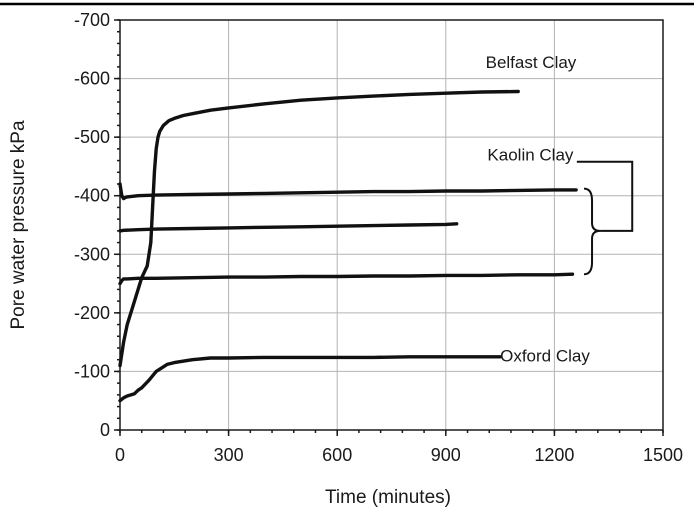 This screenshot has height=520, width=694. What do you see at coordinates (92, 20) in the screenshot?
I see `y-tick-label: -700` at bounding box center [92, 20].